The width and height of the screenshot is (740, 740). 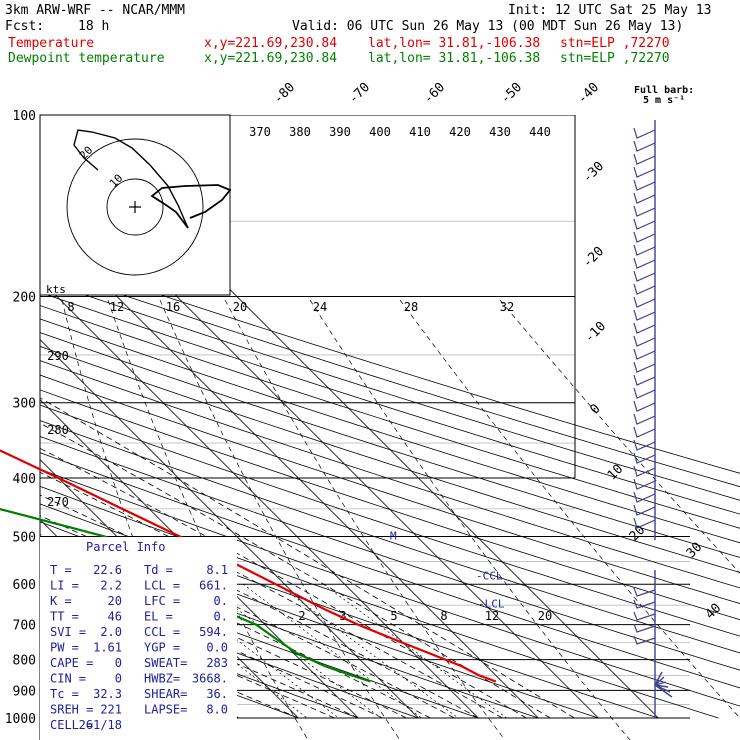 What do you see at coordinates (111, 710) in the screenshot?
I see `parcel-value: 221` at bounding box center [111, 710].